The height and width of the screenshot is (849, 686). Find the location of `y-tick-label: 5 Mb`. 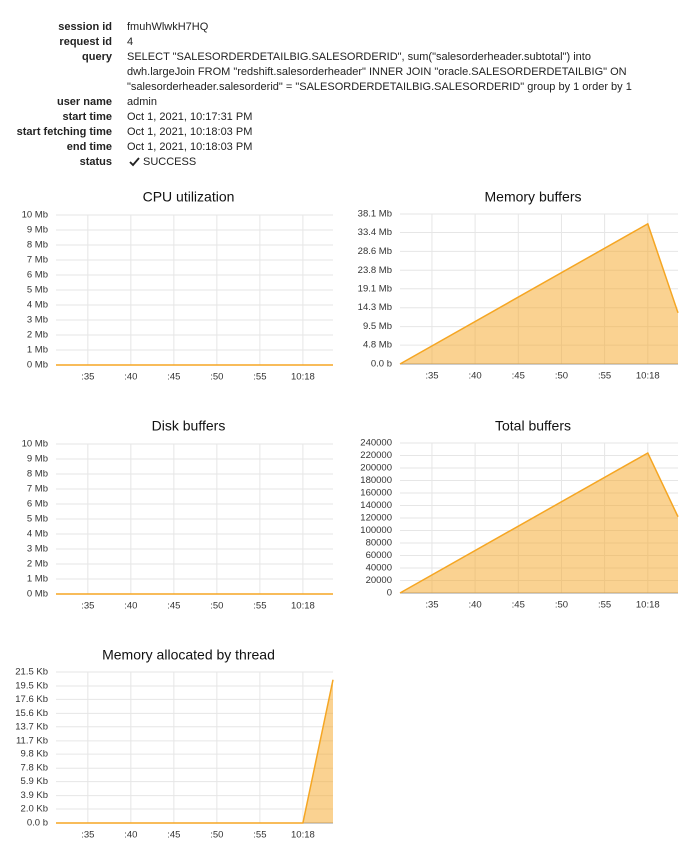

y-tick-label: 5 Mb is located at coordinates (37, 519).